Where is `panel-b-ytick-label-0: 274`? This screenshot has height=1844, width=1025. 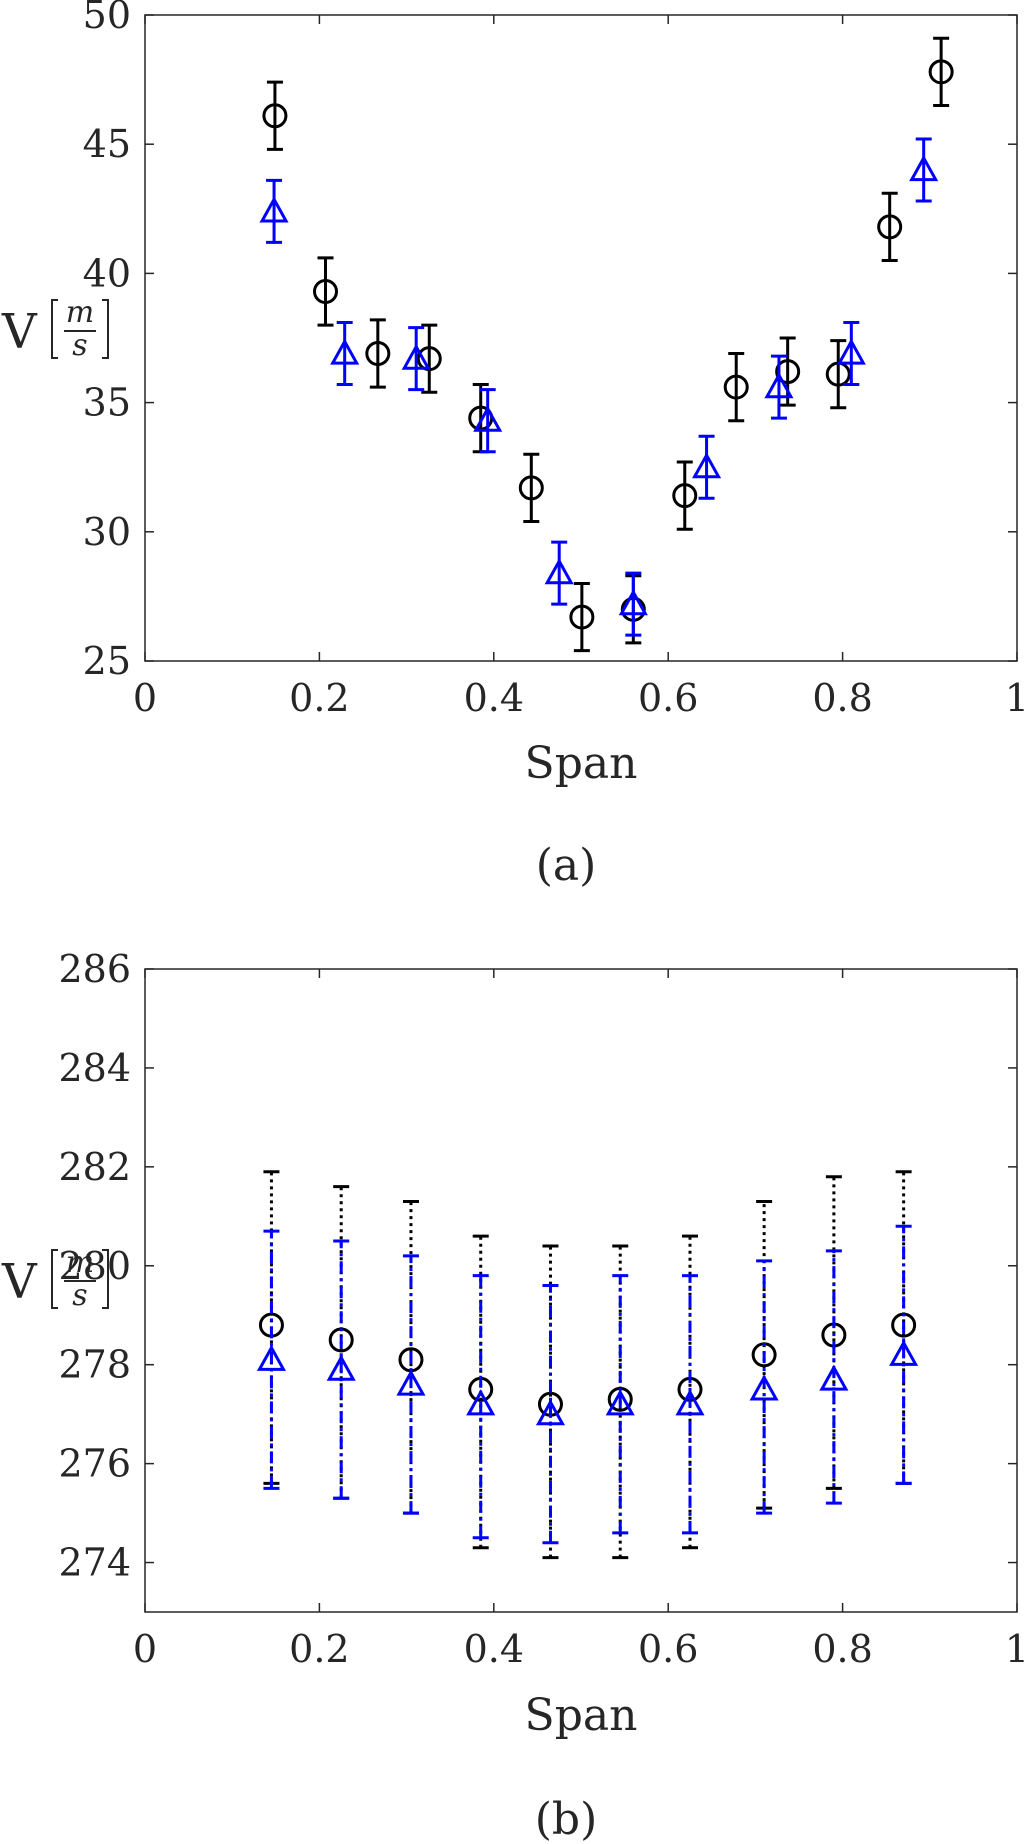
panel-b-ytick-label-0: 274 is located at coordinates (94, 1563).